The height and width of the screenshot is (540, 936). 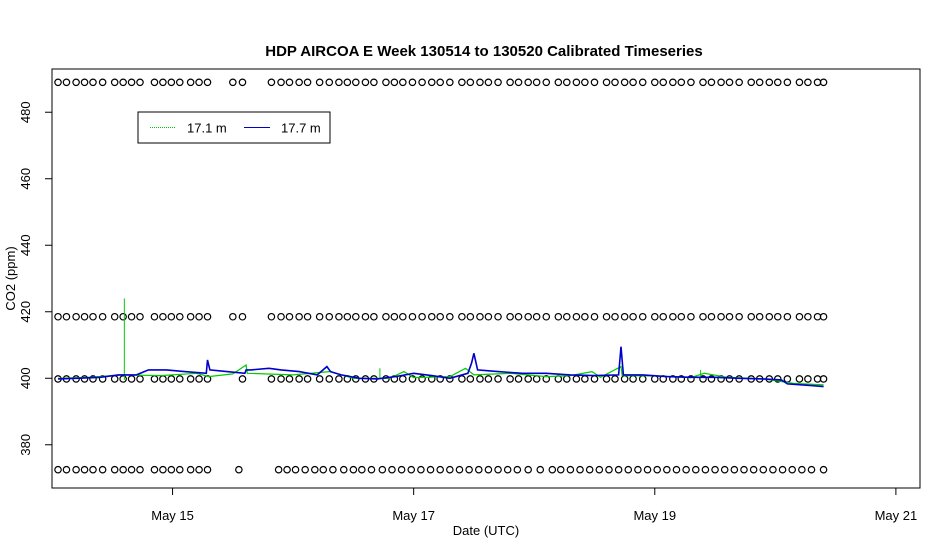 I want to click on legend-label-17-7m: 17.7 m, so click(x=301, y=128).